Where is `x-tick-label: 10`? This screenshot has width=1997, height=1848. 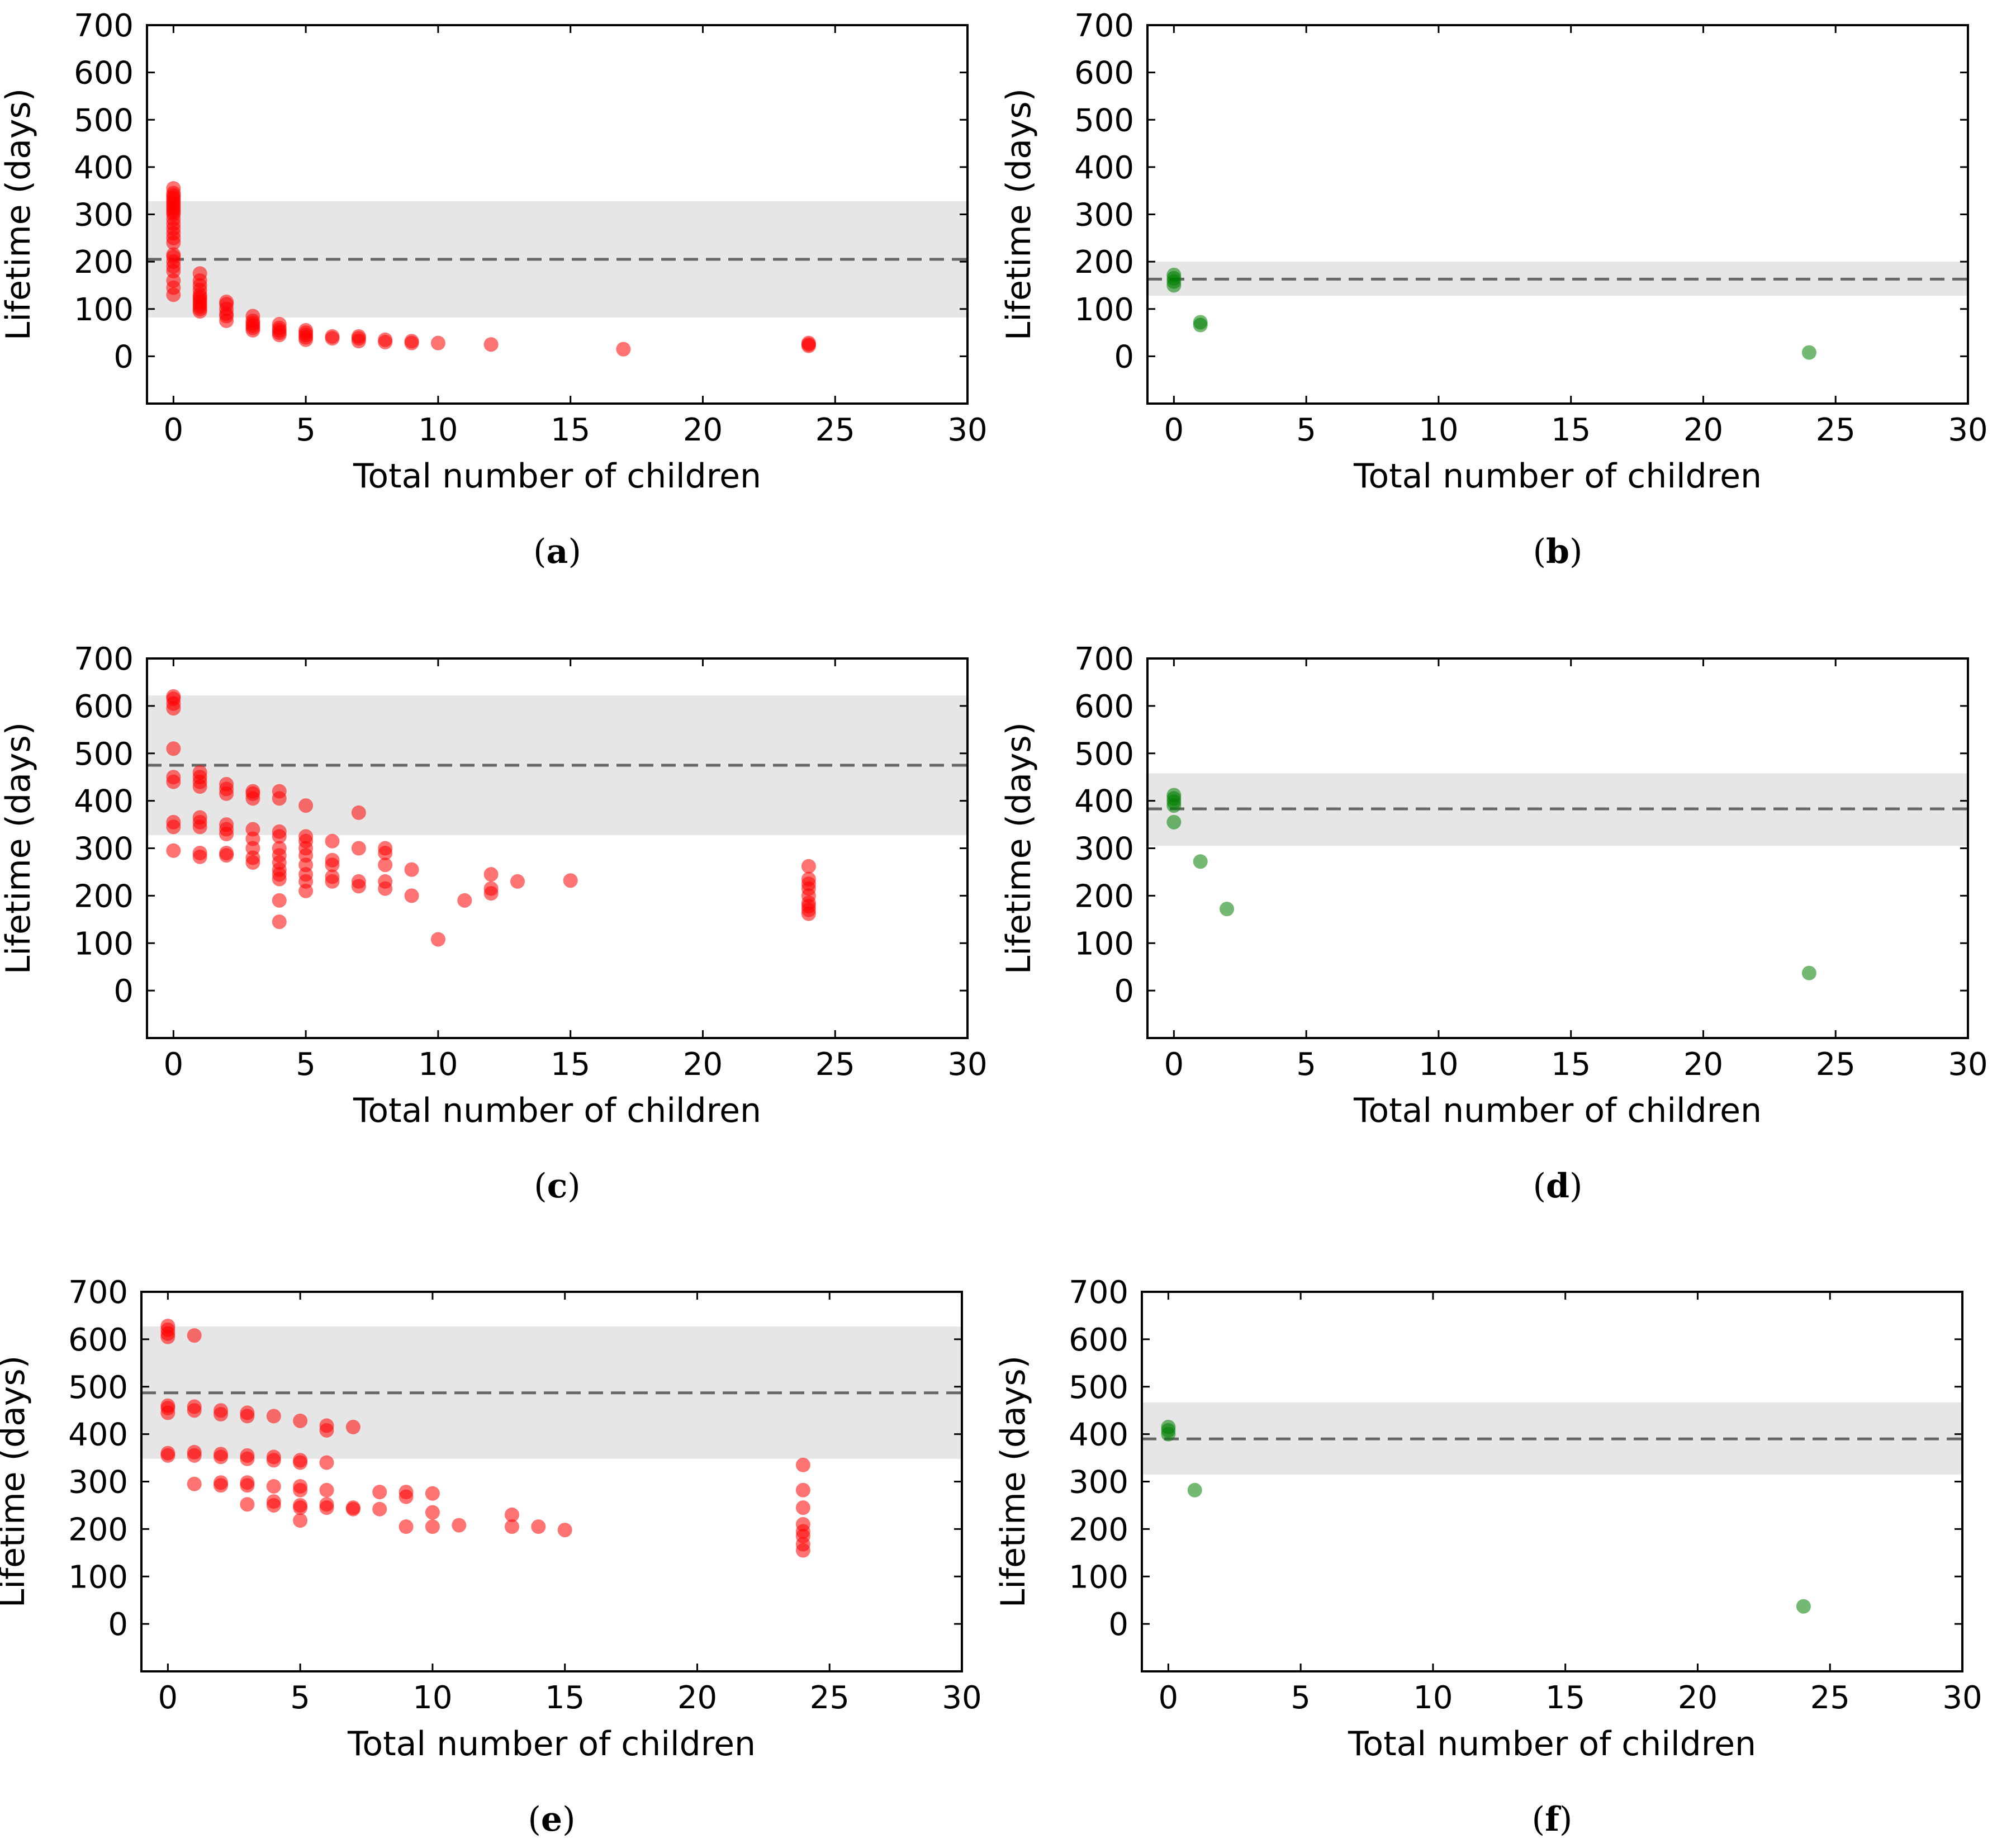 x-tick-label: 10 is located at coordinates (1438, 430).